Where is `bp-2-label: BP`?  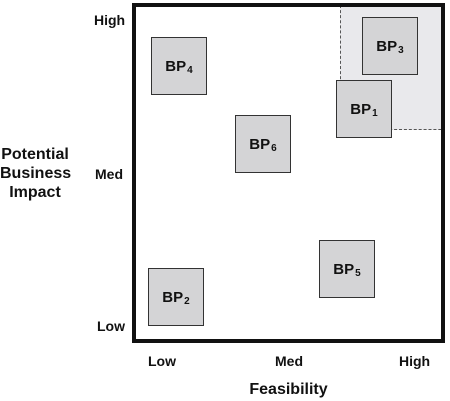 bp-2-label: BP is located at coordinates (173, 297).